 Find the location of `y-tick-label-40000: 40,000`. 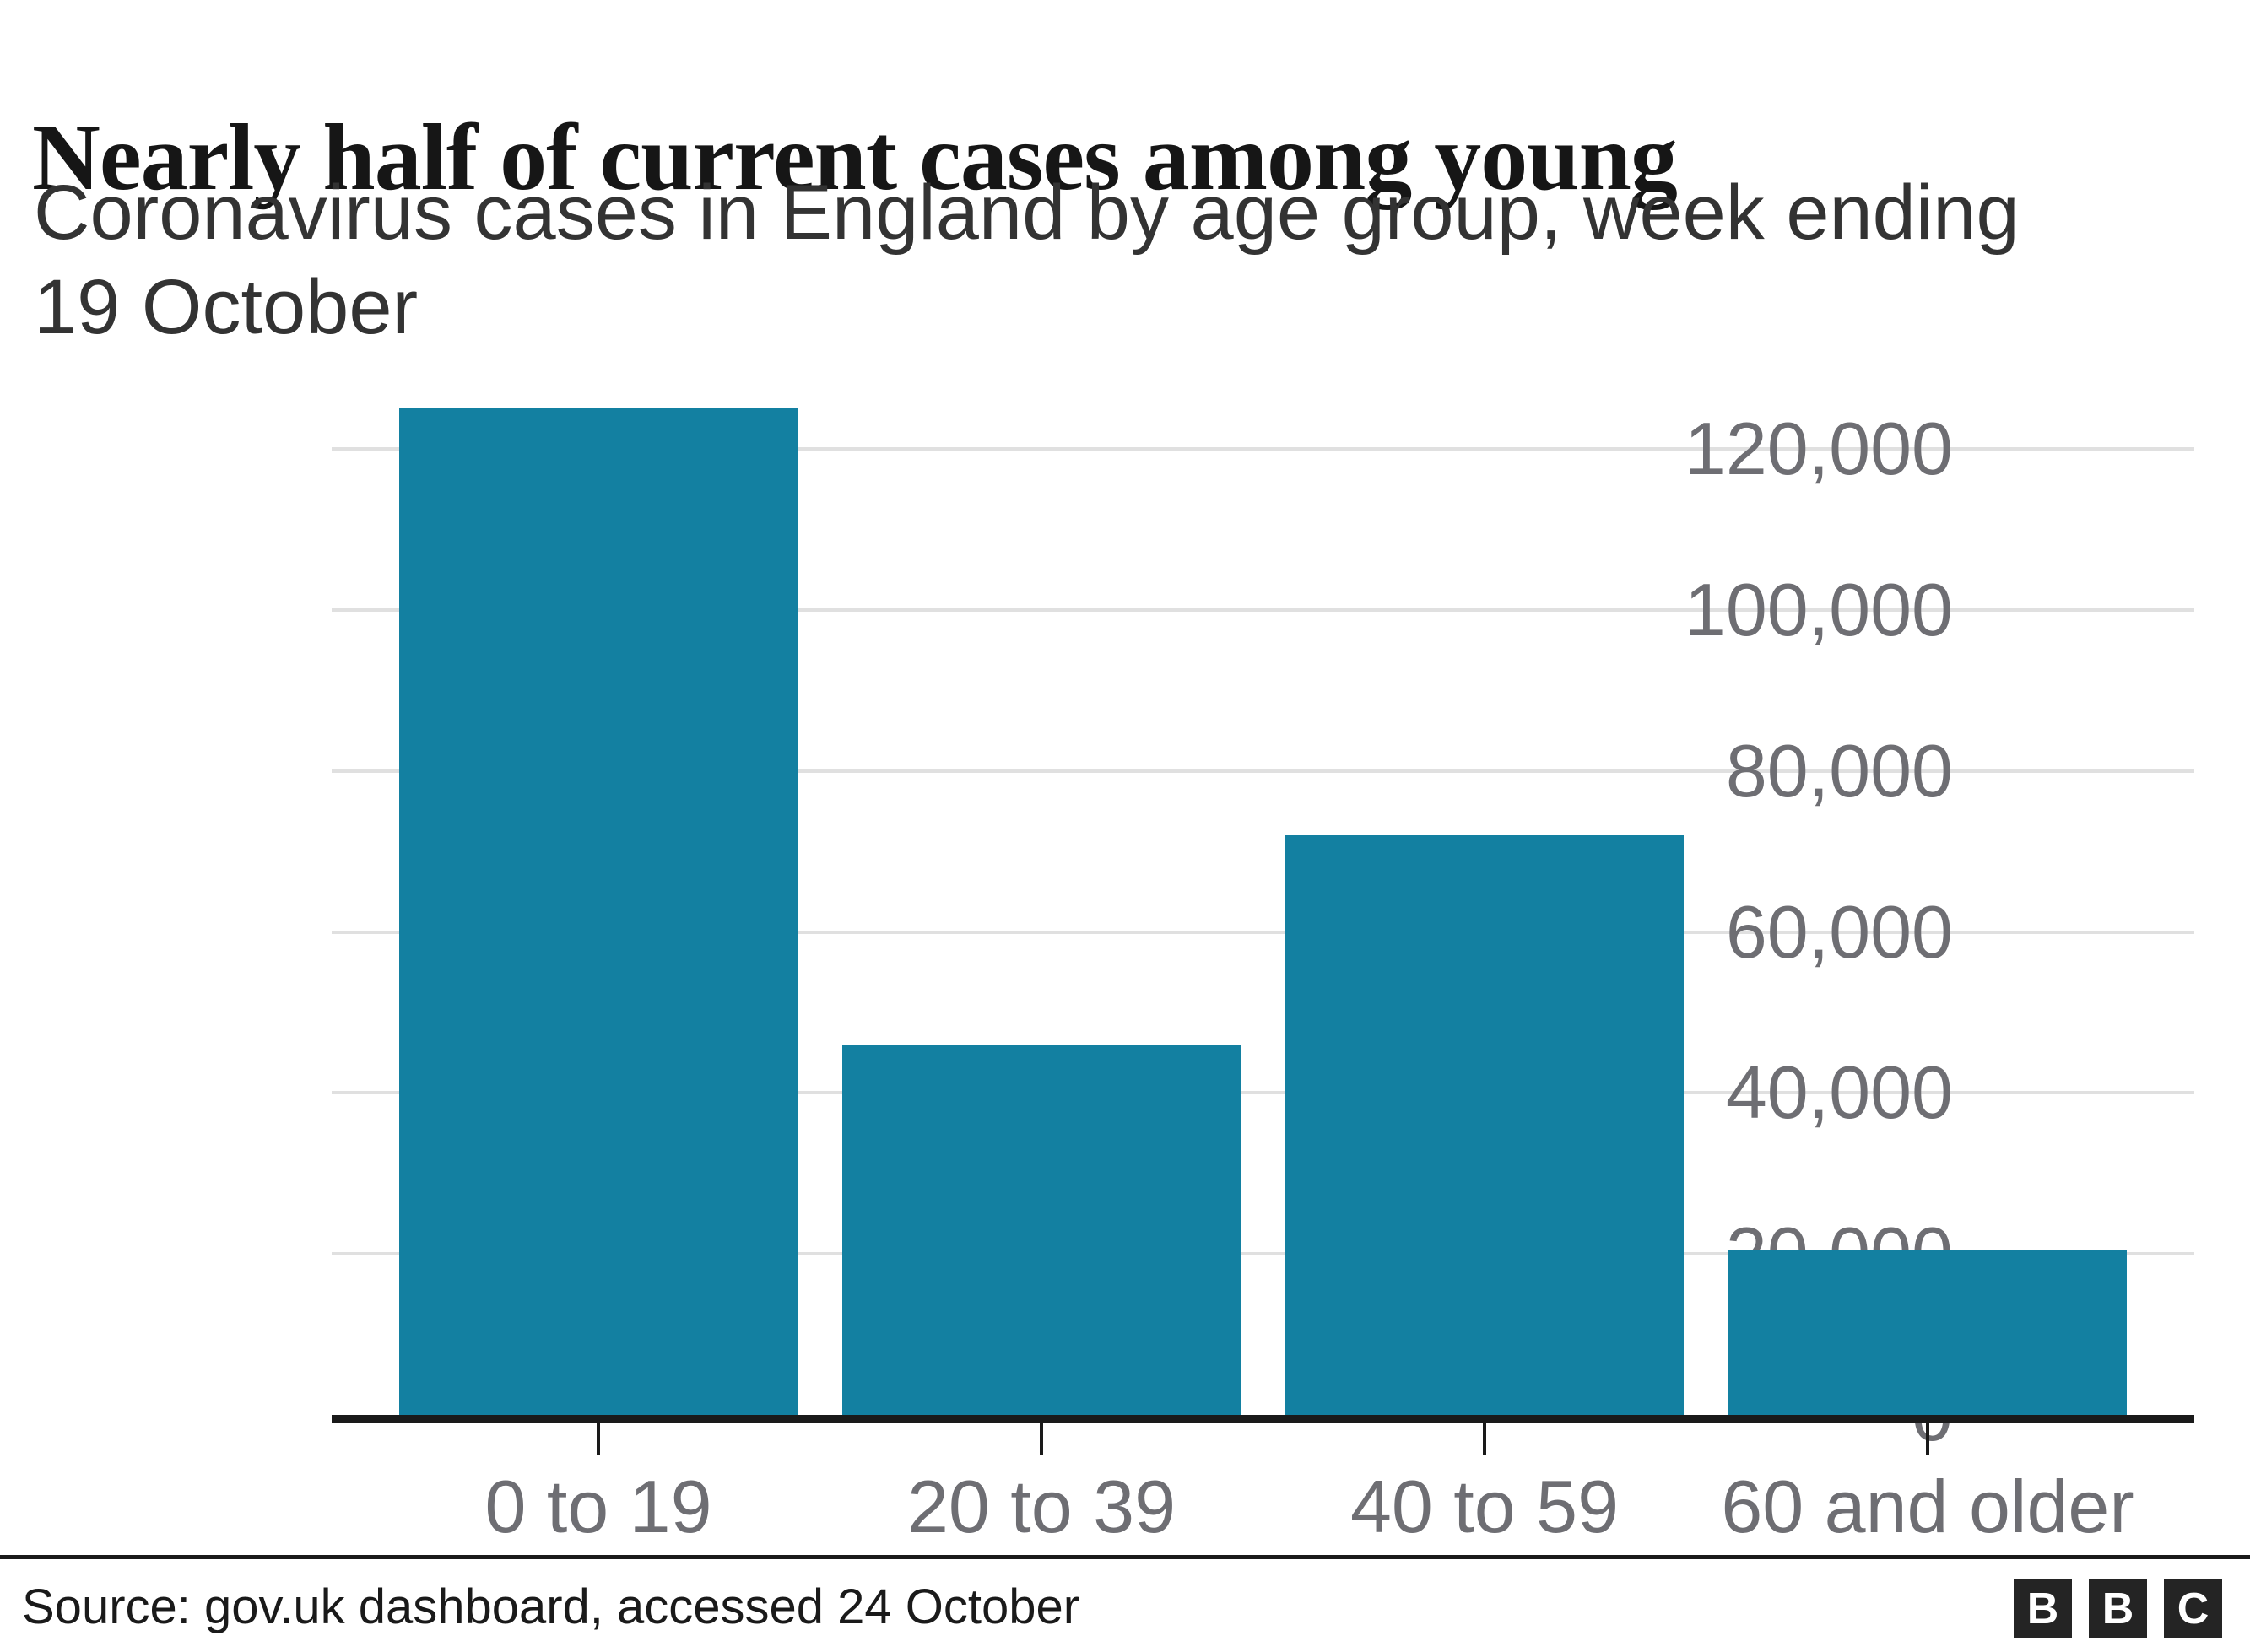

y-tick-label-40000: 40,000 is located at coordinates (1839, 1092).